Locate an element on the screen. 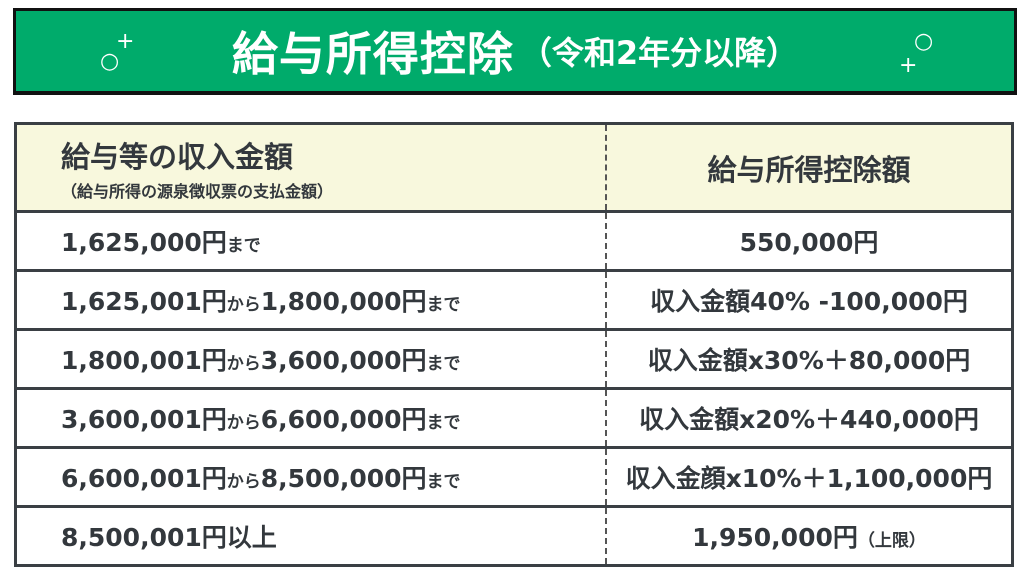  table-row: 8,500,001円以上 1,950,000円（上限） is located at coordinates (514, 535).